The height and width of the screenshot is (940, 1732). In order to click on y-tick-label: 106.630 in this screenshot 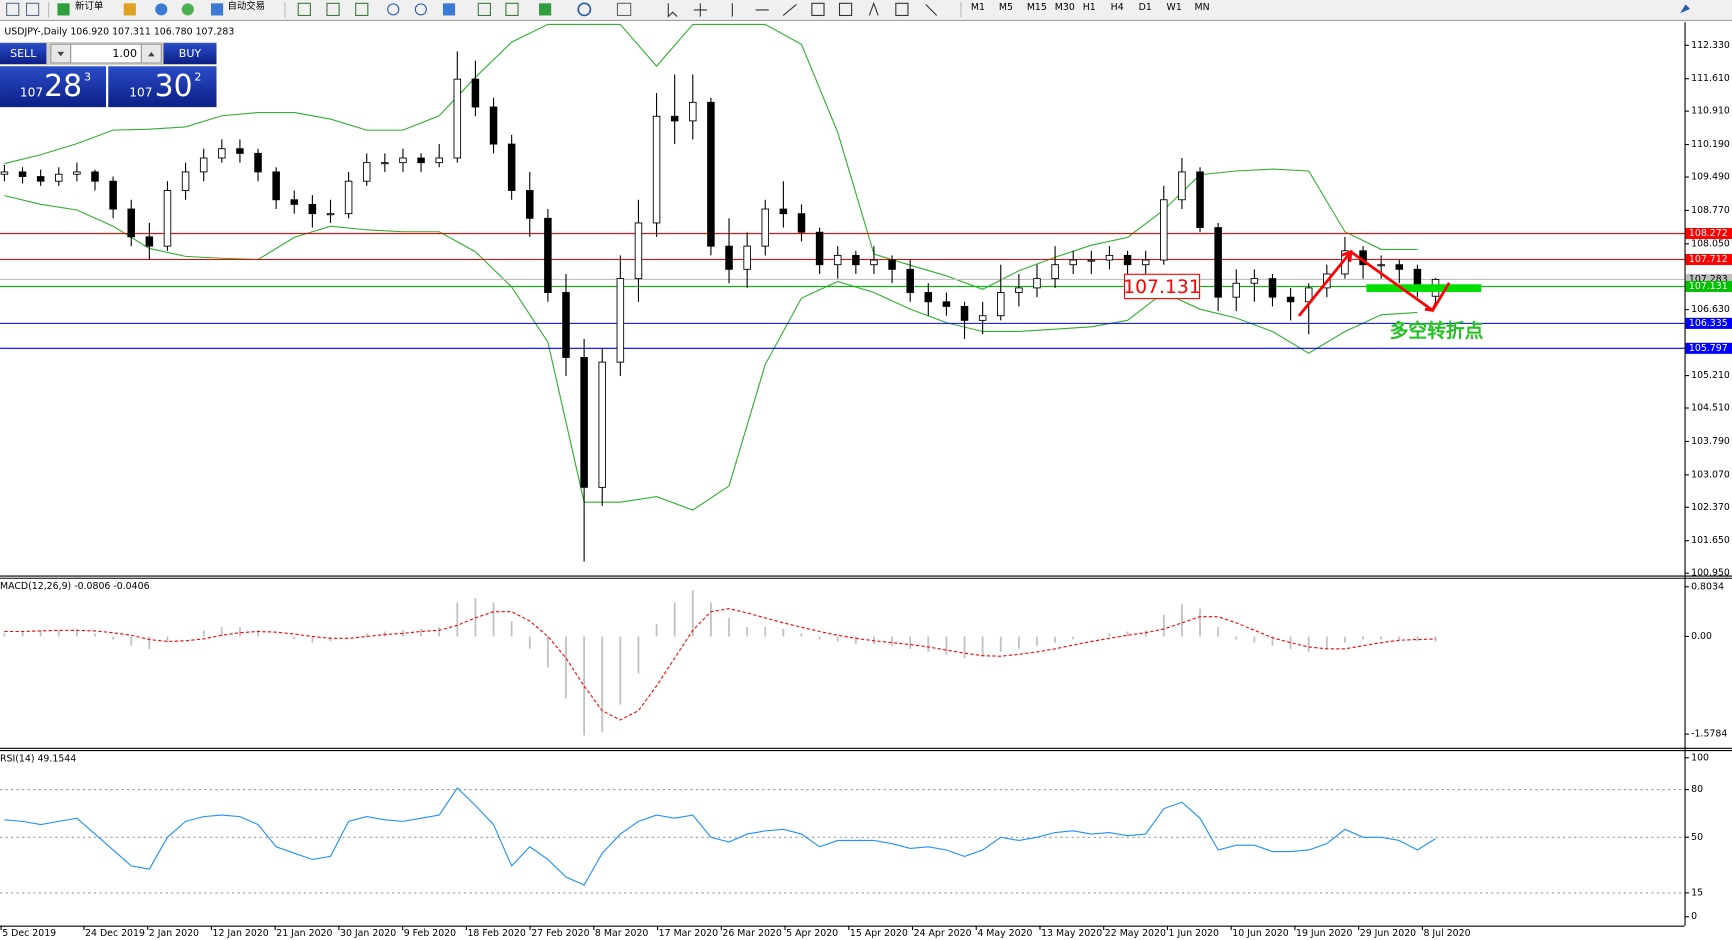, I will do `click(1710, 309)`.